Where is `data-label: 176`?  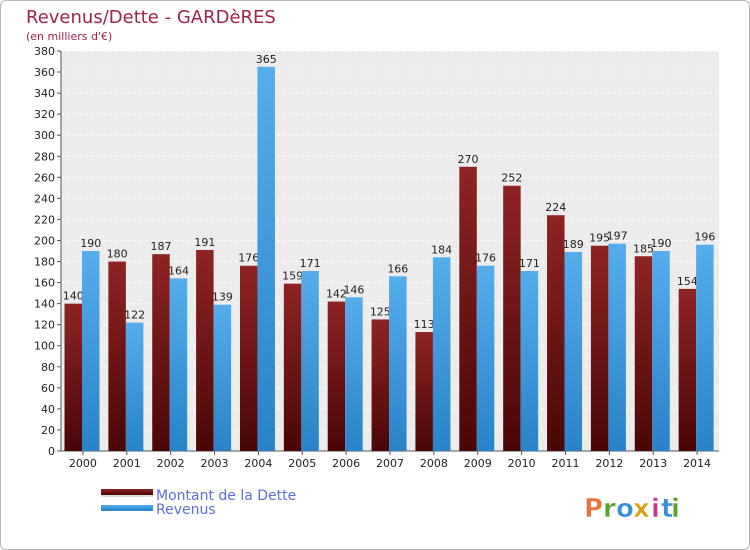 data-label: 176 is located at coordinates (248, 258).